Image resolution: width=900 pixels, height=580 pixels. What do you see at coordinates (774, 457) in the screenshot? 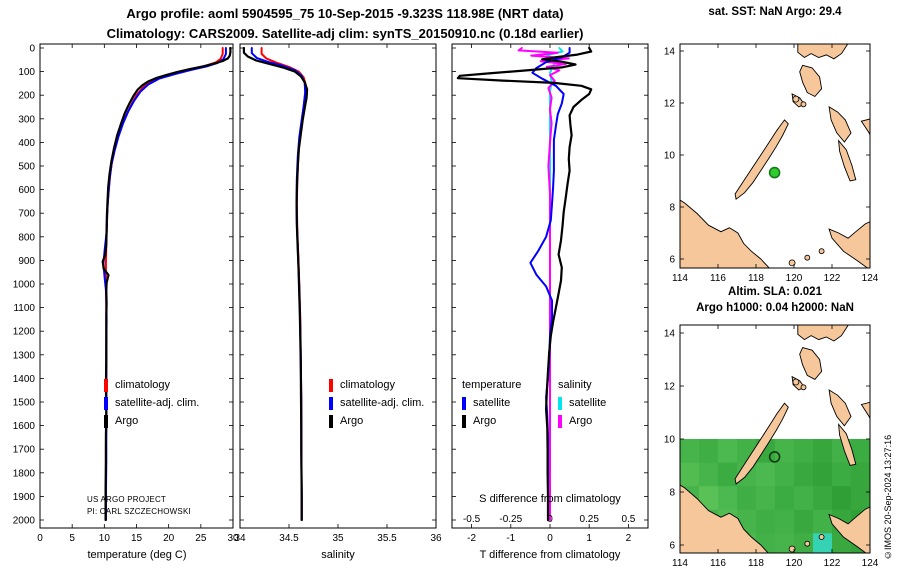
I see `sla_map-float-marker` at bounding box center [774, 457].